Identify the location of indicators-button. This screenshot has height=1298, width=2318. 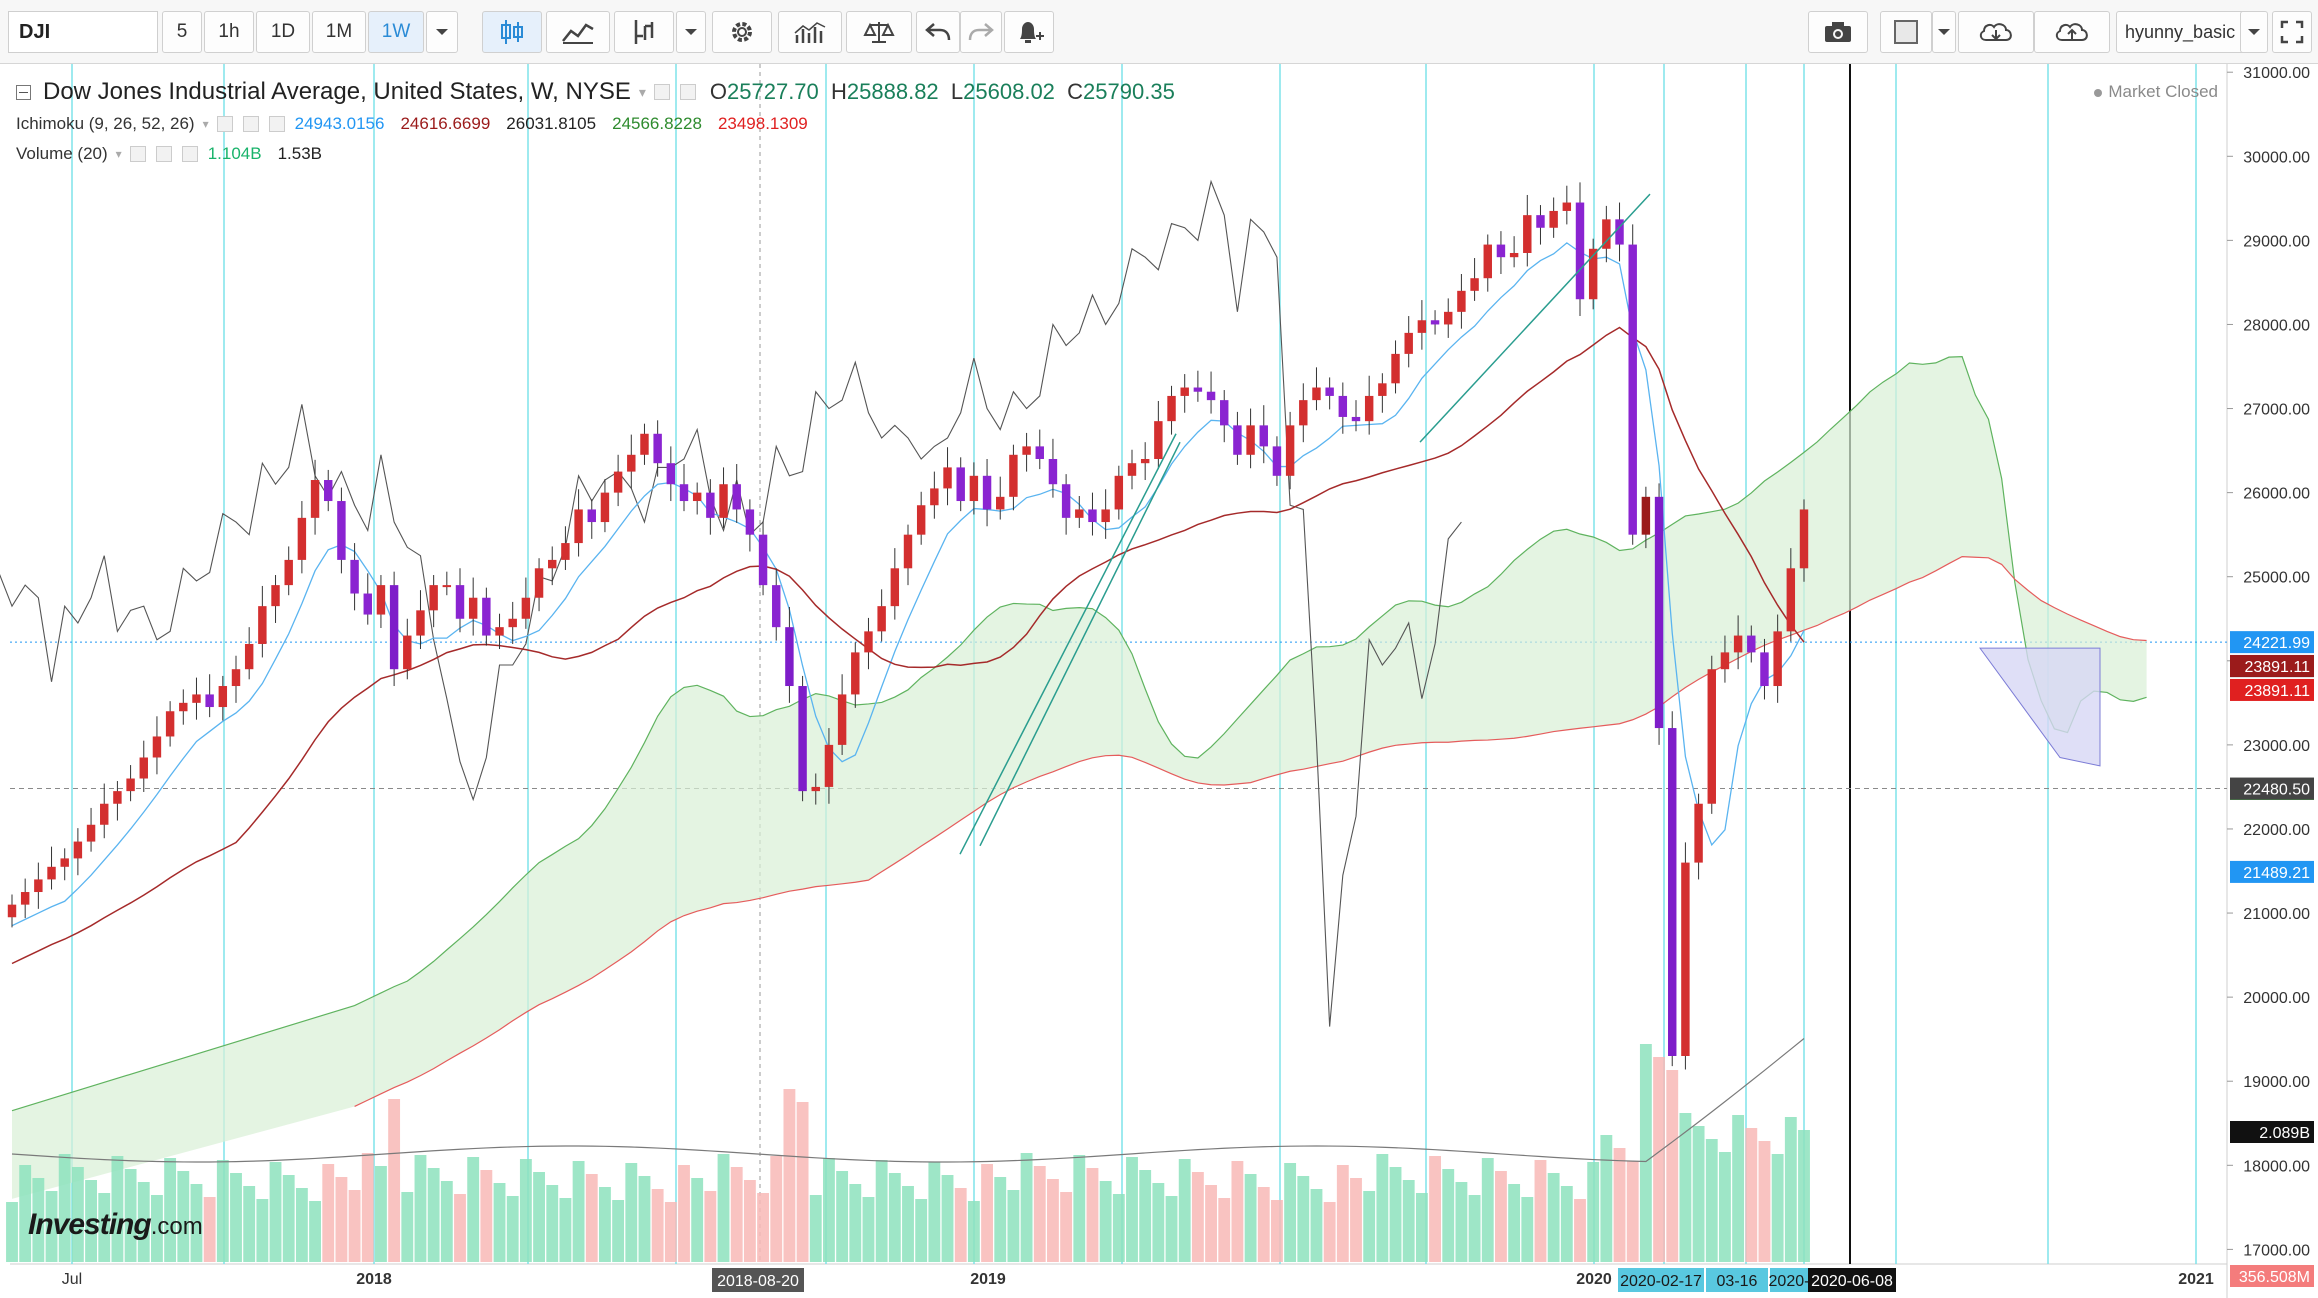
(810, 32).